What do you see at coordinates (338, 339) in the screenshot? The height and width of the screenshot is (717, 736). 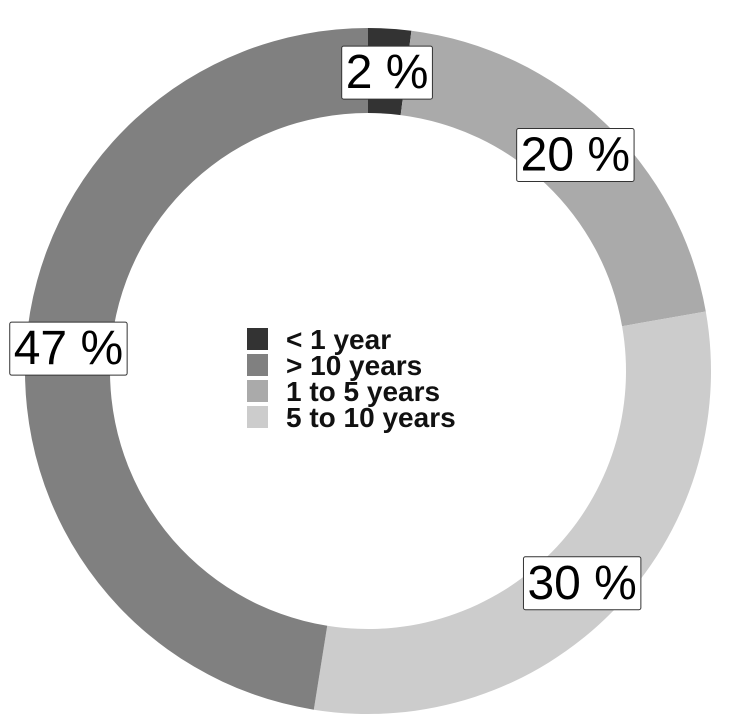 I see `legend-label-1-year: < 1 year` at bounding box center [338, 339].